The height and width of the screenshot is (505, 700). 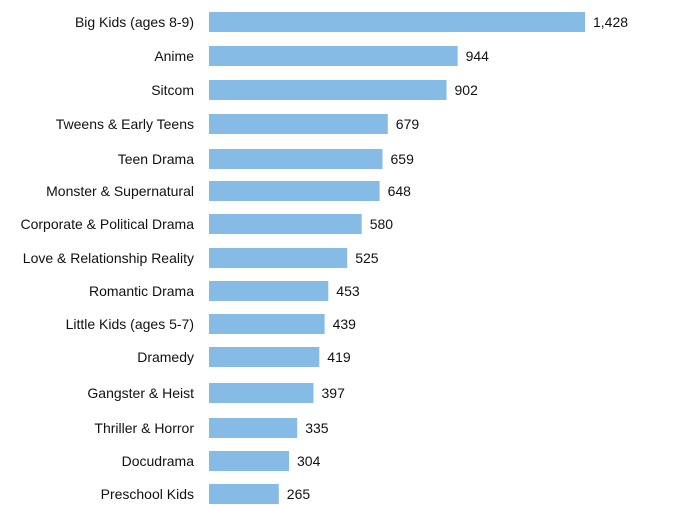 I want to click on category-label: Dramedy, so click(x=165, y=357).